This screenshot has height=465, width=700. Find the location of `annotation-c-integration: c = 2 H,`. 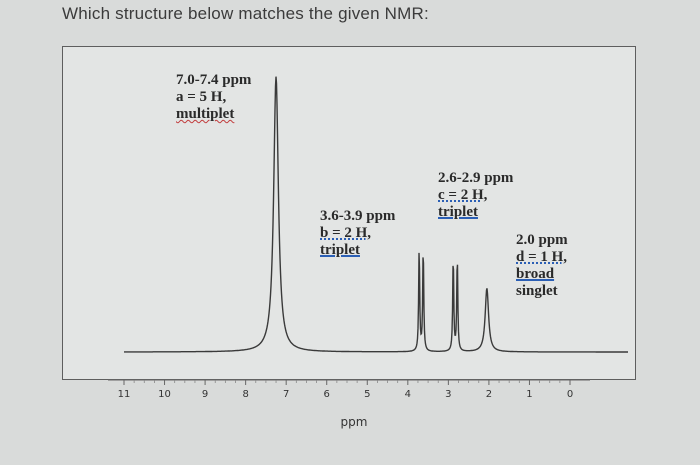

annotation-c-integration: c = 2 H, is located at coordinates (463, 195).